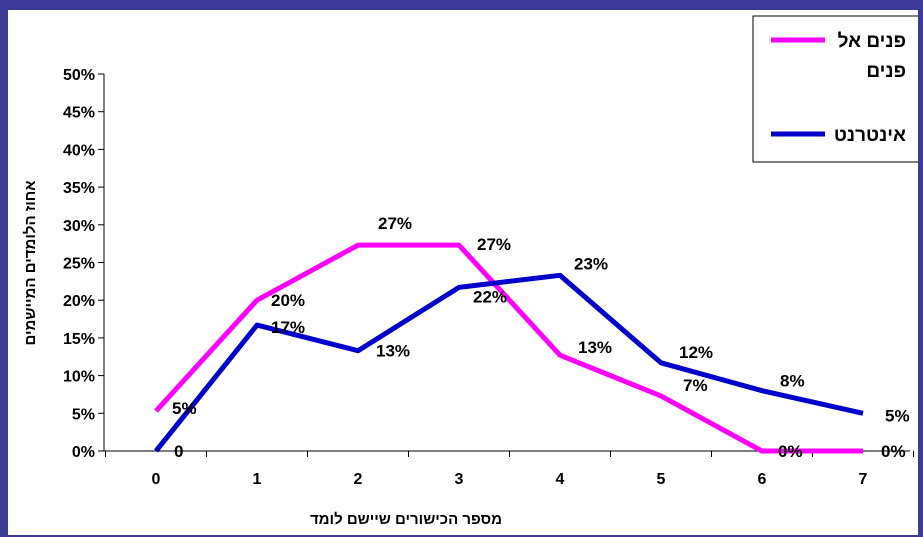 The height and width of the screenshot is (537, 923). I want to click on x-tick-label: 4, so click(560, 479).